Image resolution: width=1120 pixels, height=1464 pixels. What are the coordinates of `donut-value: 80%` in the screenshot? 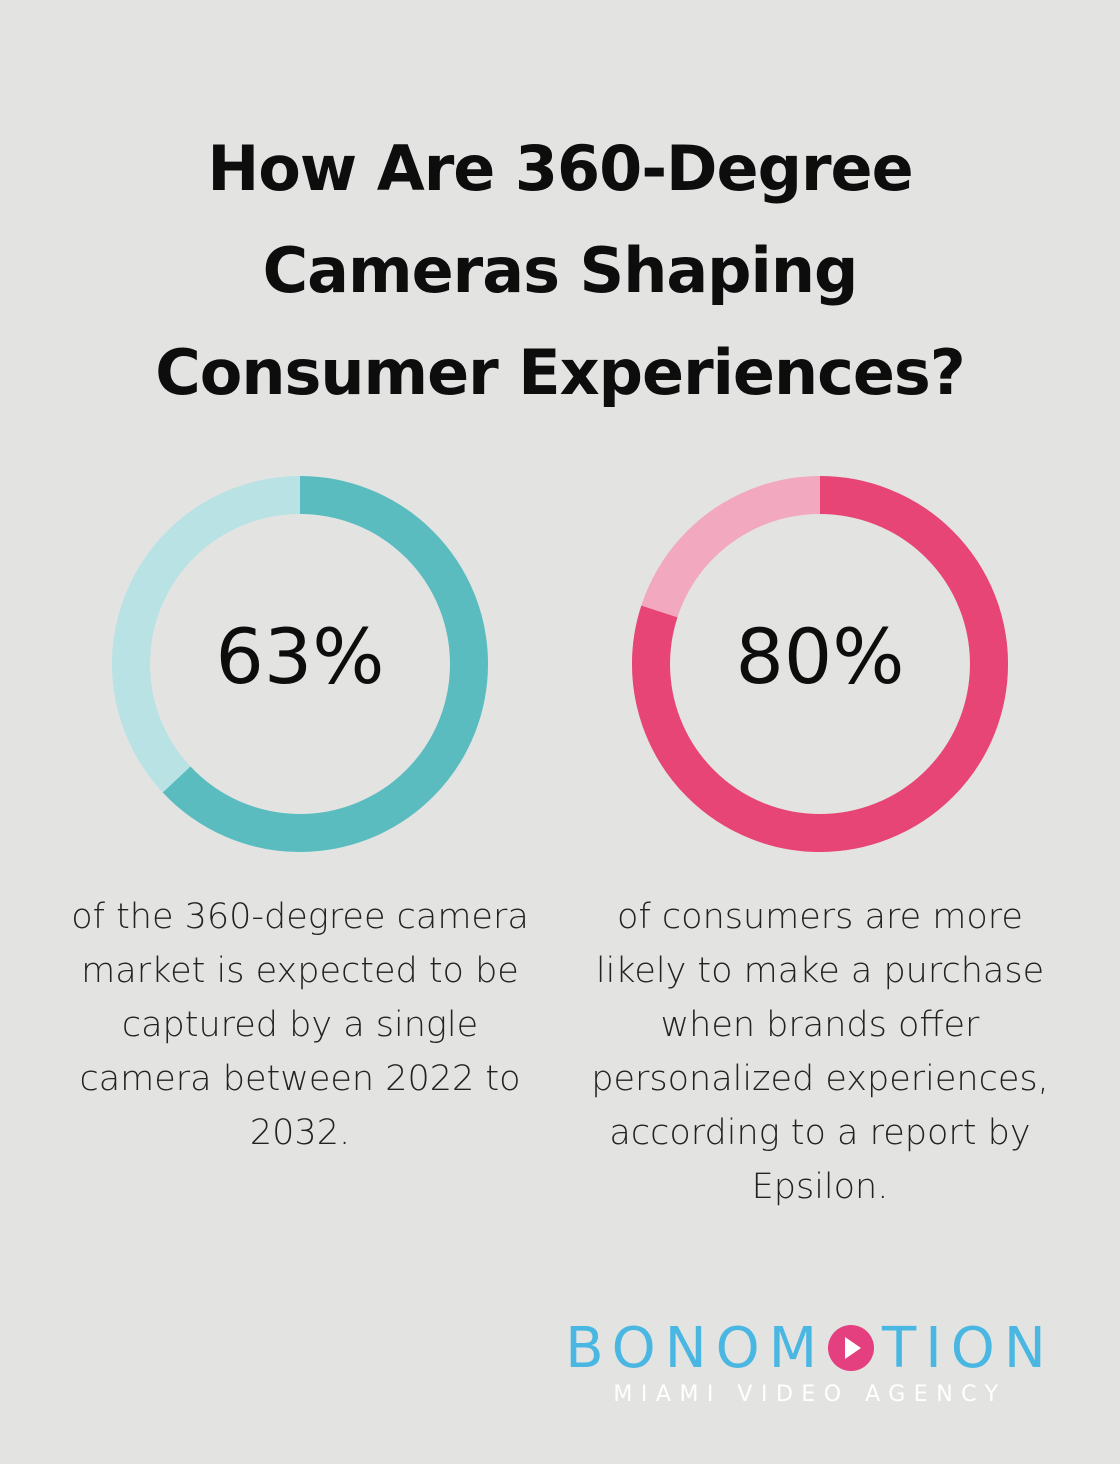 It's located at (820, 656).